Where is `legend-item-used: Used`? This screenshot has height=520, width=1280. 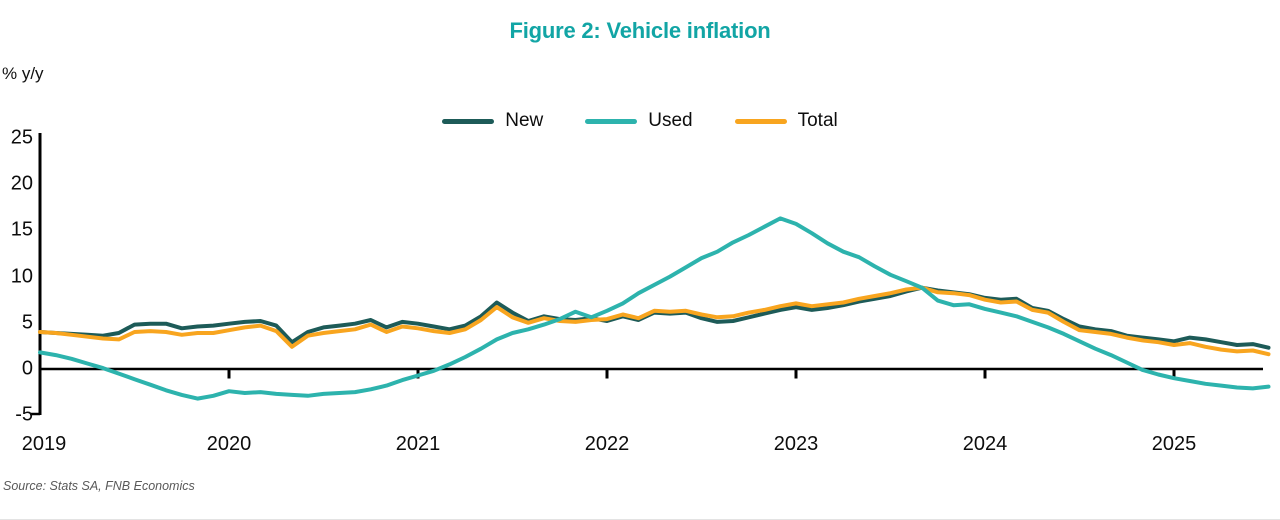
legend-item-used: Used is located at coordinates (639, 121).